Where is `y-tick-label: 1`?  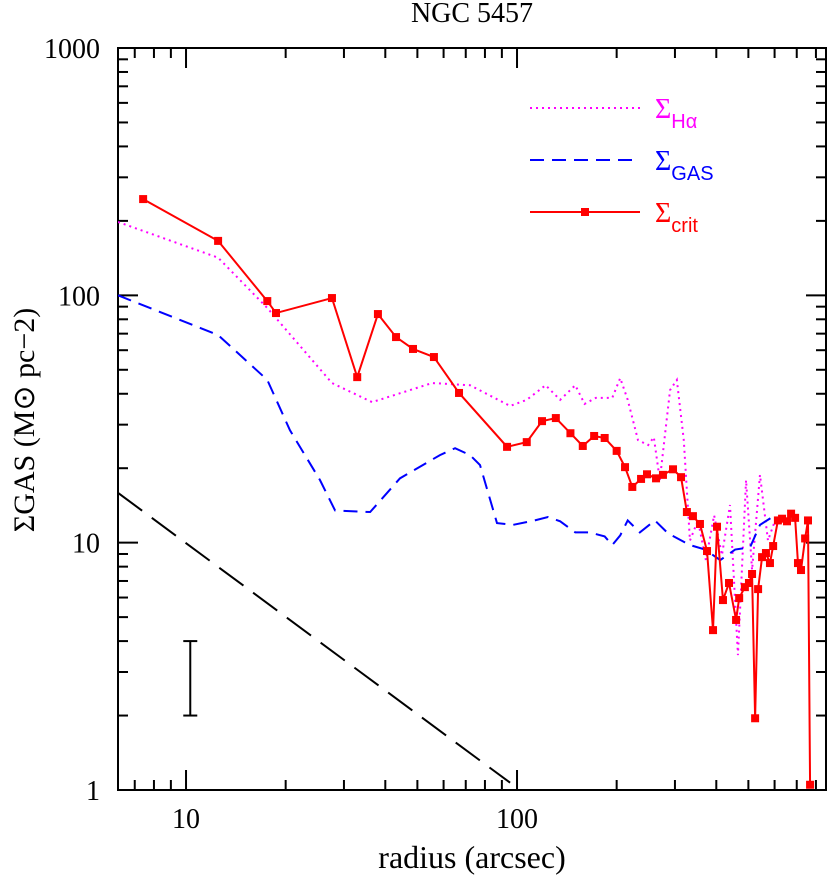
y-tick-label: 1 is located at coordinates (93, 791).